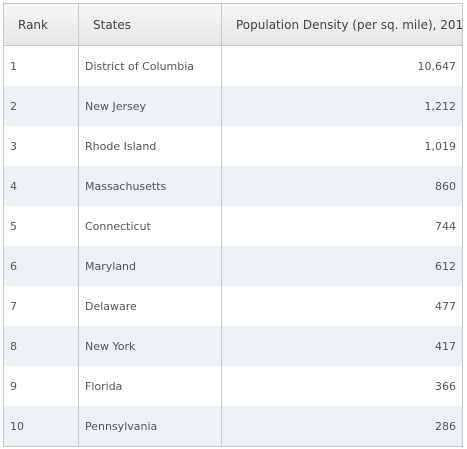 Image resolution: width=467 pixels, height=449 pixels. I want to click on density-cell: 744, so click(445, 226).